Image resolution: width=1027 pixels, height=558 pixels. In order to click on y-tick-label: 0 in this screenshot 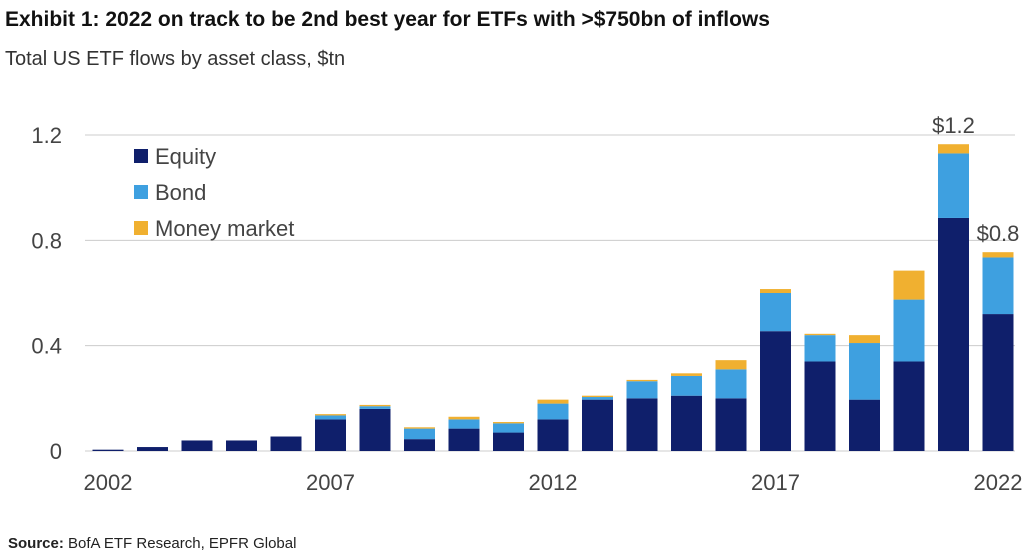, I will do `click(56, 451)`.